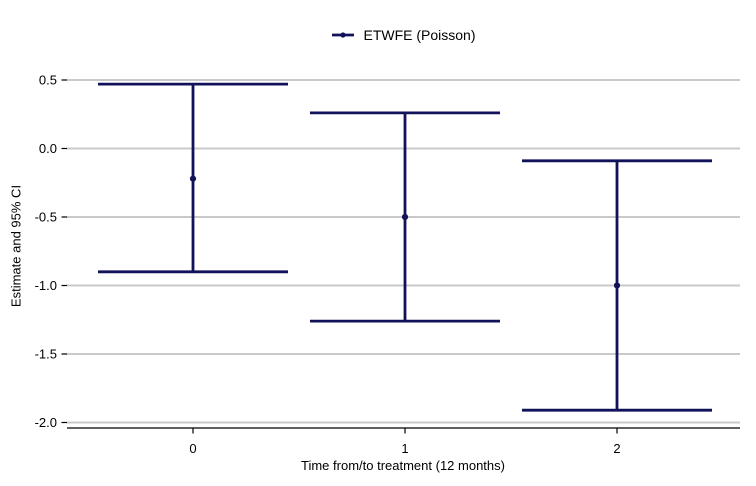 This screenshot has width=756, height=486. I want to click on errorbar-group-x1, so click(405, 217).